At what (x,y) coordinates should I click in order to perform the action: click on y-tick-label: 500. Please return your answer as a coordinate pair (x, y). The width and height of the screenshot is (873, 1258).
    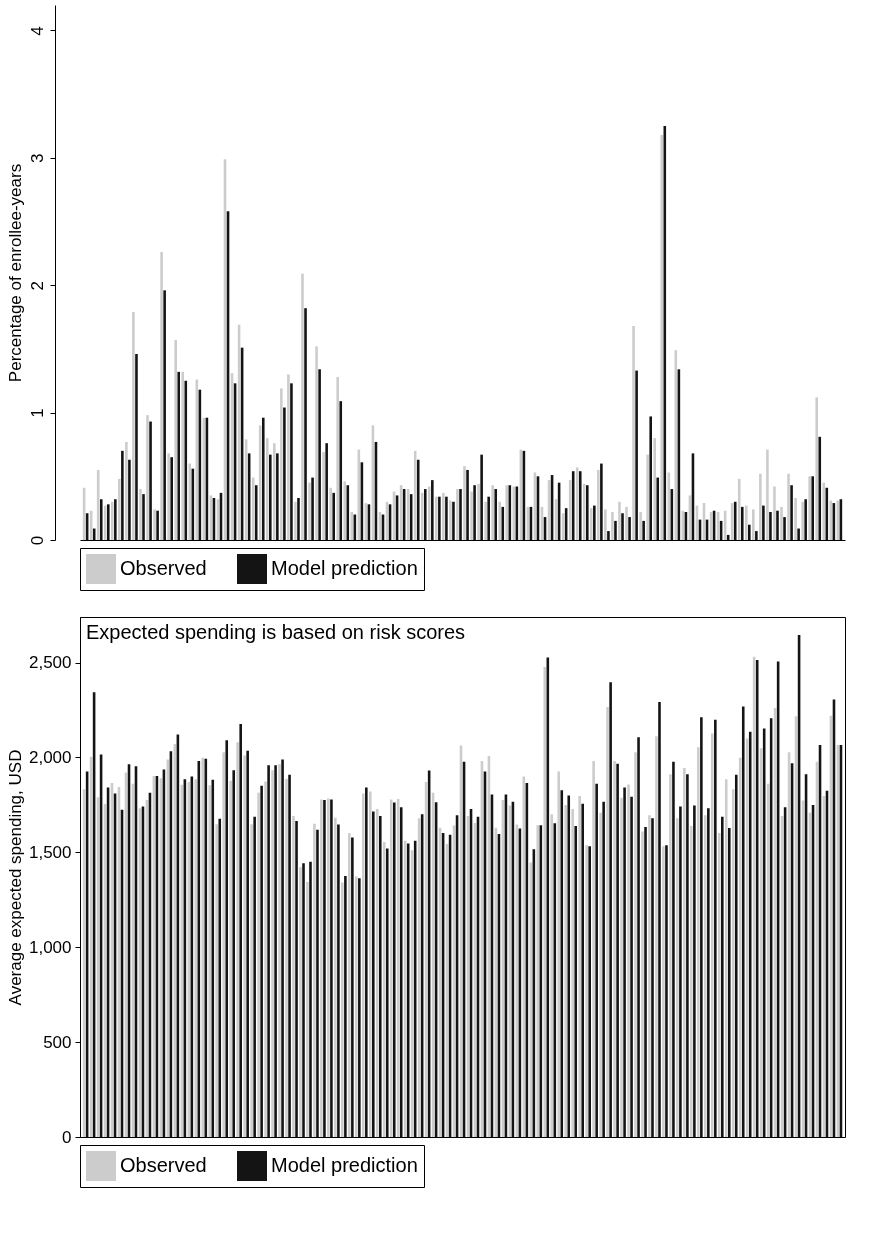
    Looking at the image, I should click on (57, 1042).